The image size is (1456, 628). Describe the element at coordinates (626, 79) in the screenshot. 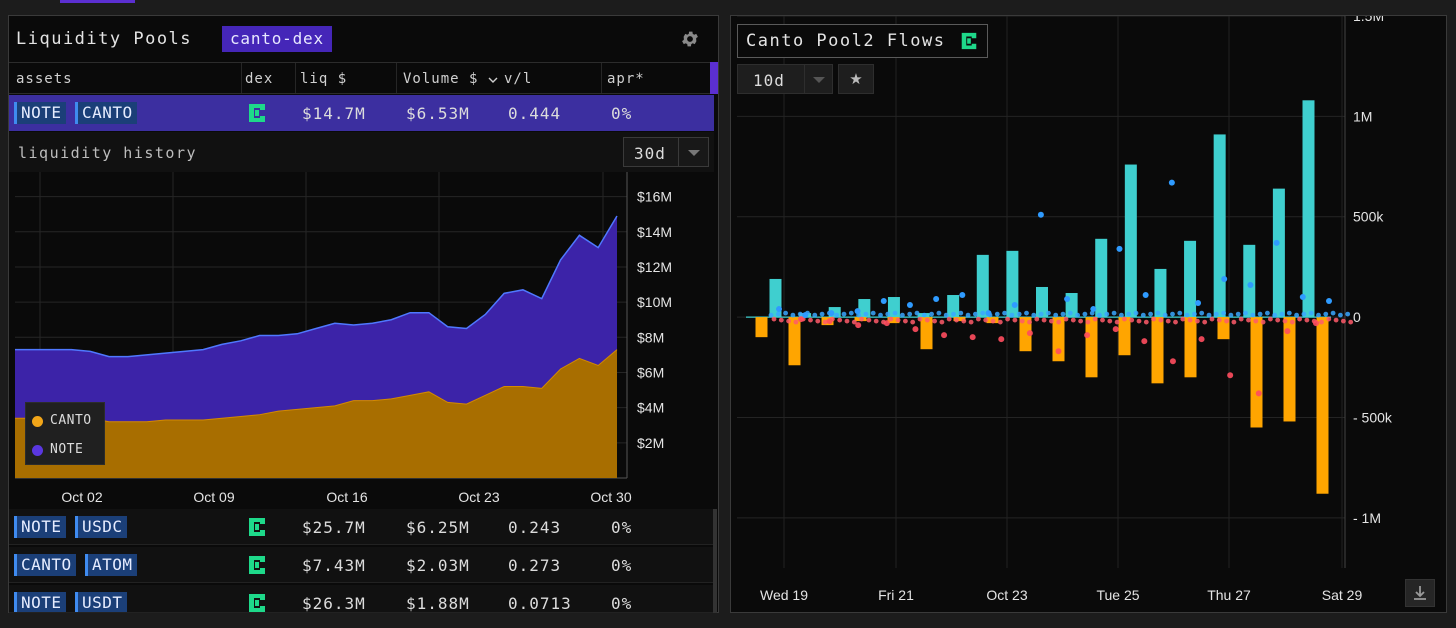

I see `col-apr: apr*` at that location.